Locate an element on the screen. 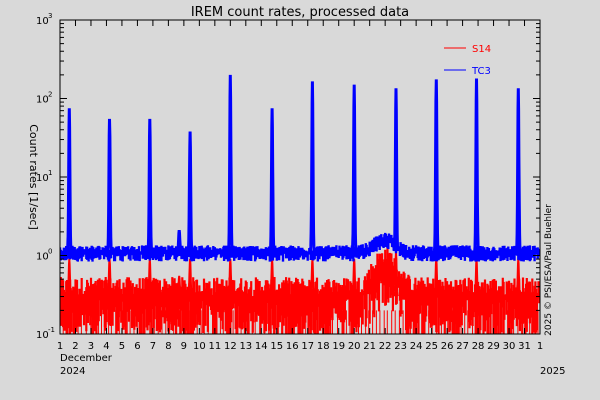  x-tick-label-13: 14 is located at coordinates (261, 346).